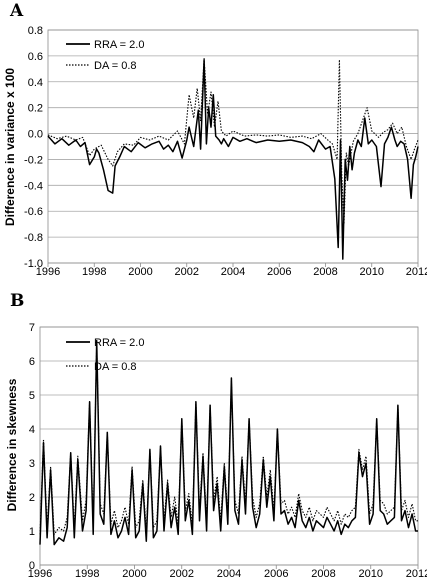 Image resolution: width=427 pixels, height=578 pixels. What do you see at coordinates (32, 447) in the screenshot?
I see `panel-b-y-ticks: 0 1 2 3 4 5 6 7` at bounding box center [32, 447].